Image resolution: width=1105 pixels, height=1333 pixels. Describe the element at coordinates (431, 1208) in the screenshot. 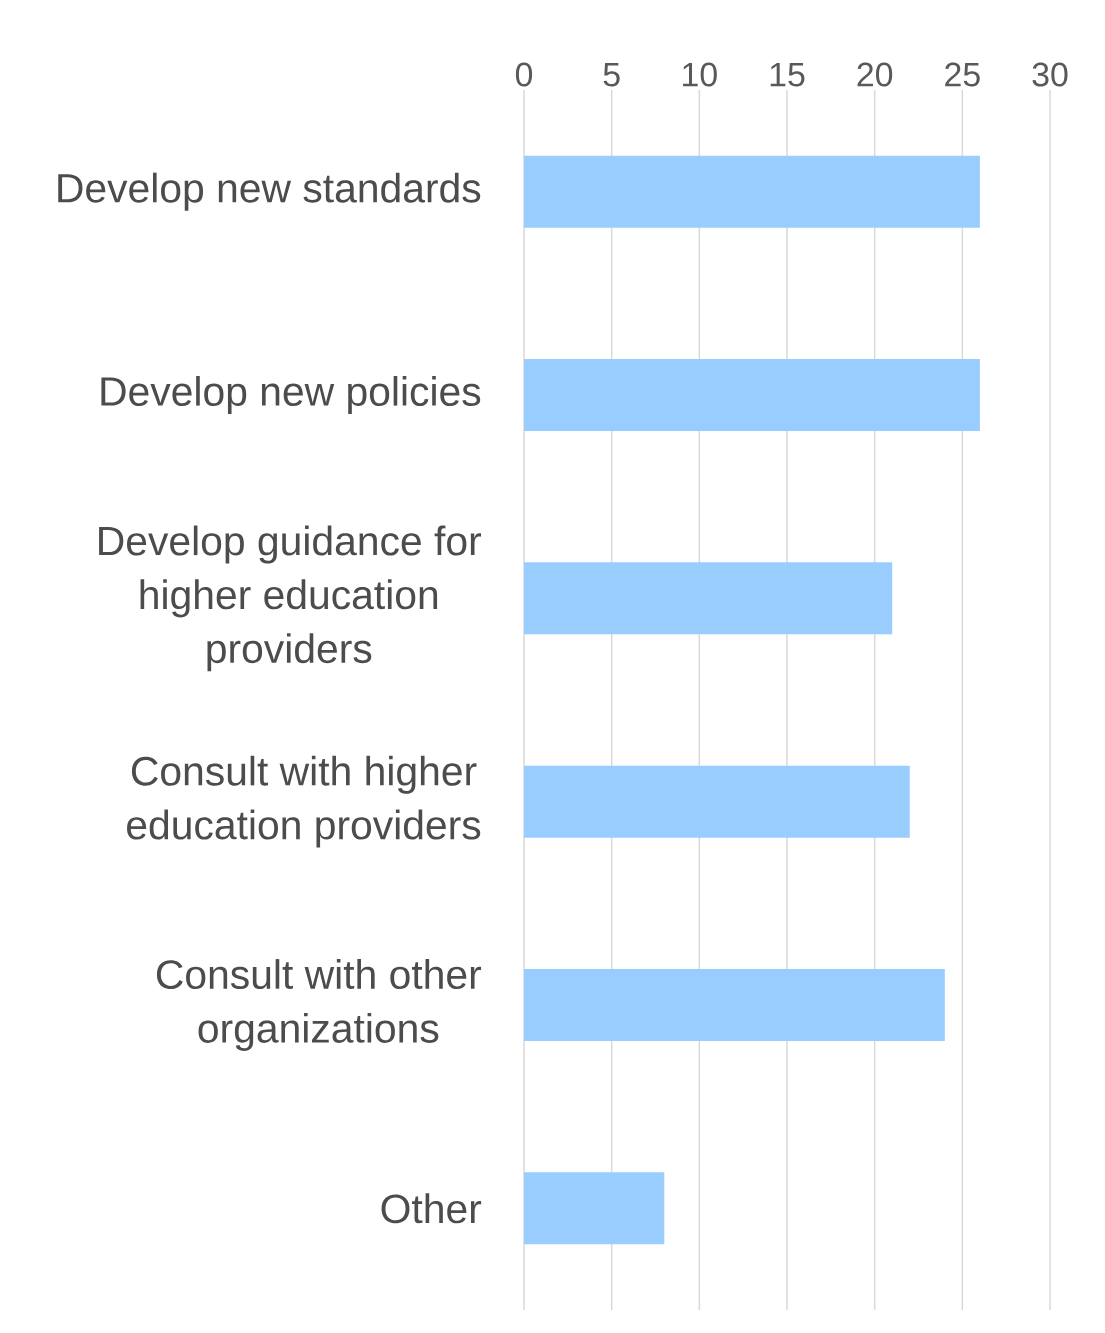

I see `y-tick-label: Other` at that location.